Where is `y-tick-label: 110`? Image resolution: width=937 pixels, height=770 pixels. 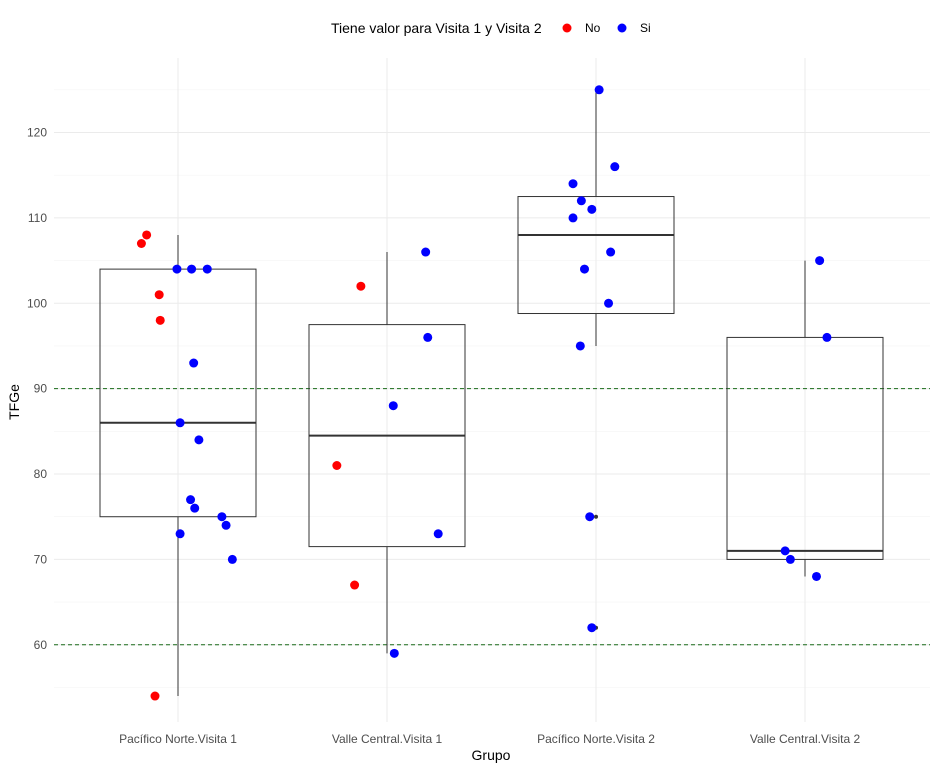
y-tick-label: 110 is located at coordinates (37, 218).